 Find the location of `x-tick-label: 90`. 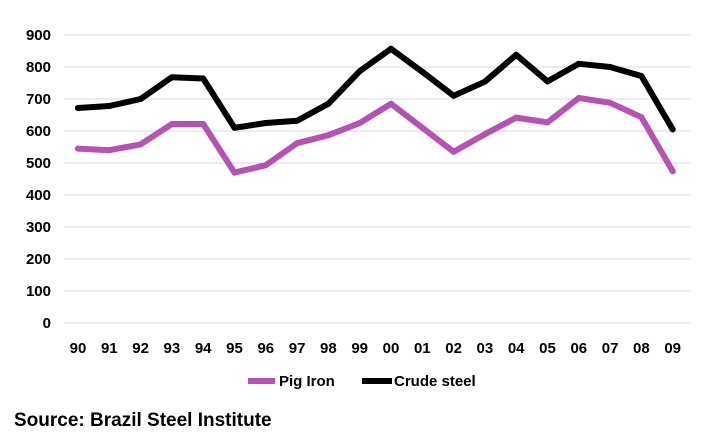

x-tick-label: 90 is located at coordinates (78, 348).